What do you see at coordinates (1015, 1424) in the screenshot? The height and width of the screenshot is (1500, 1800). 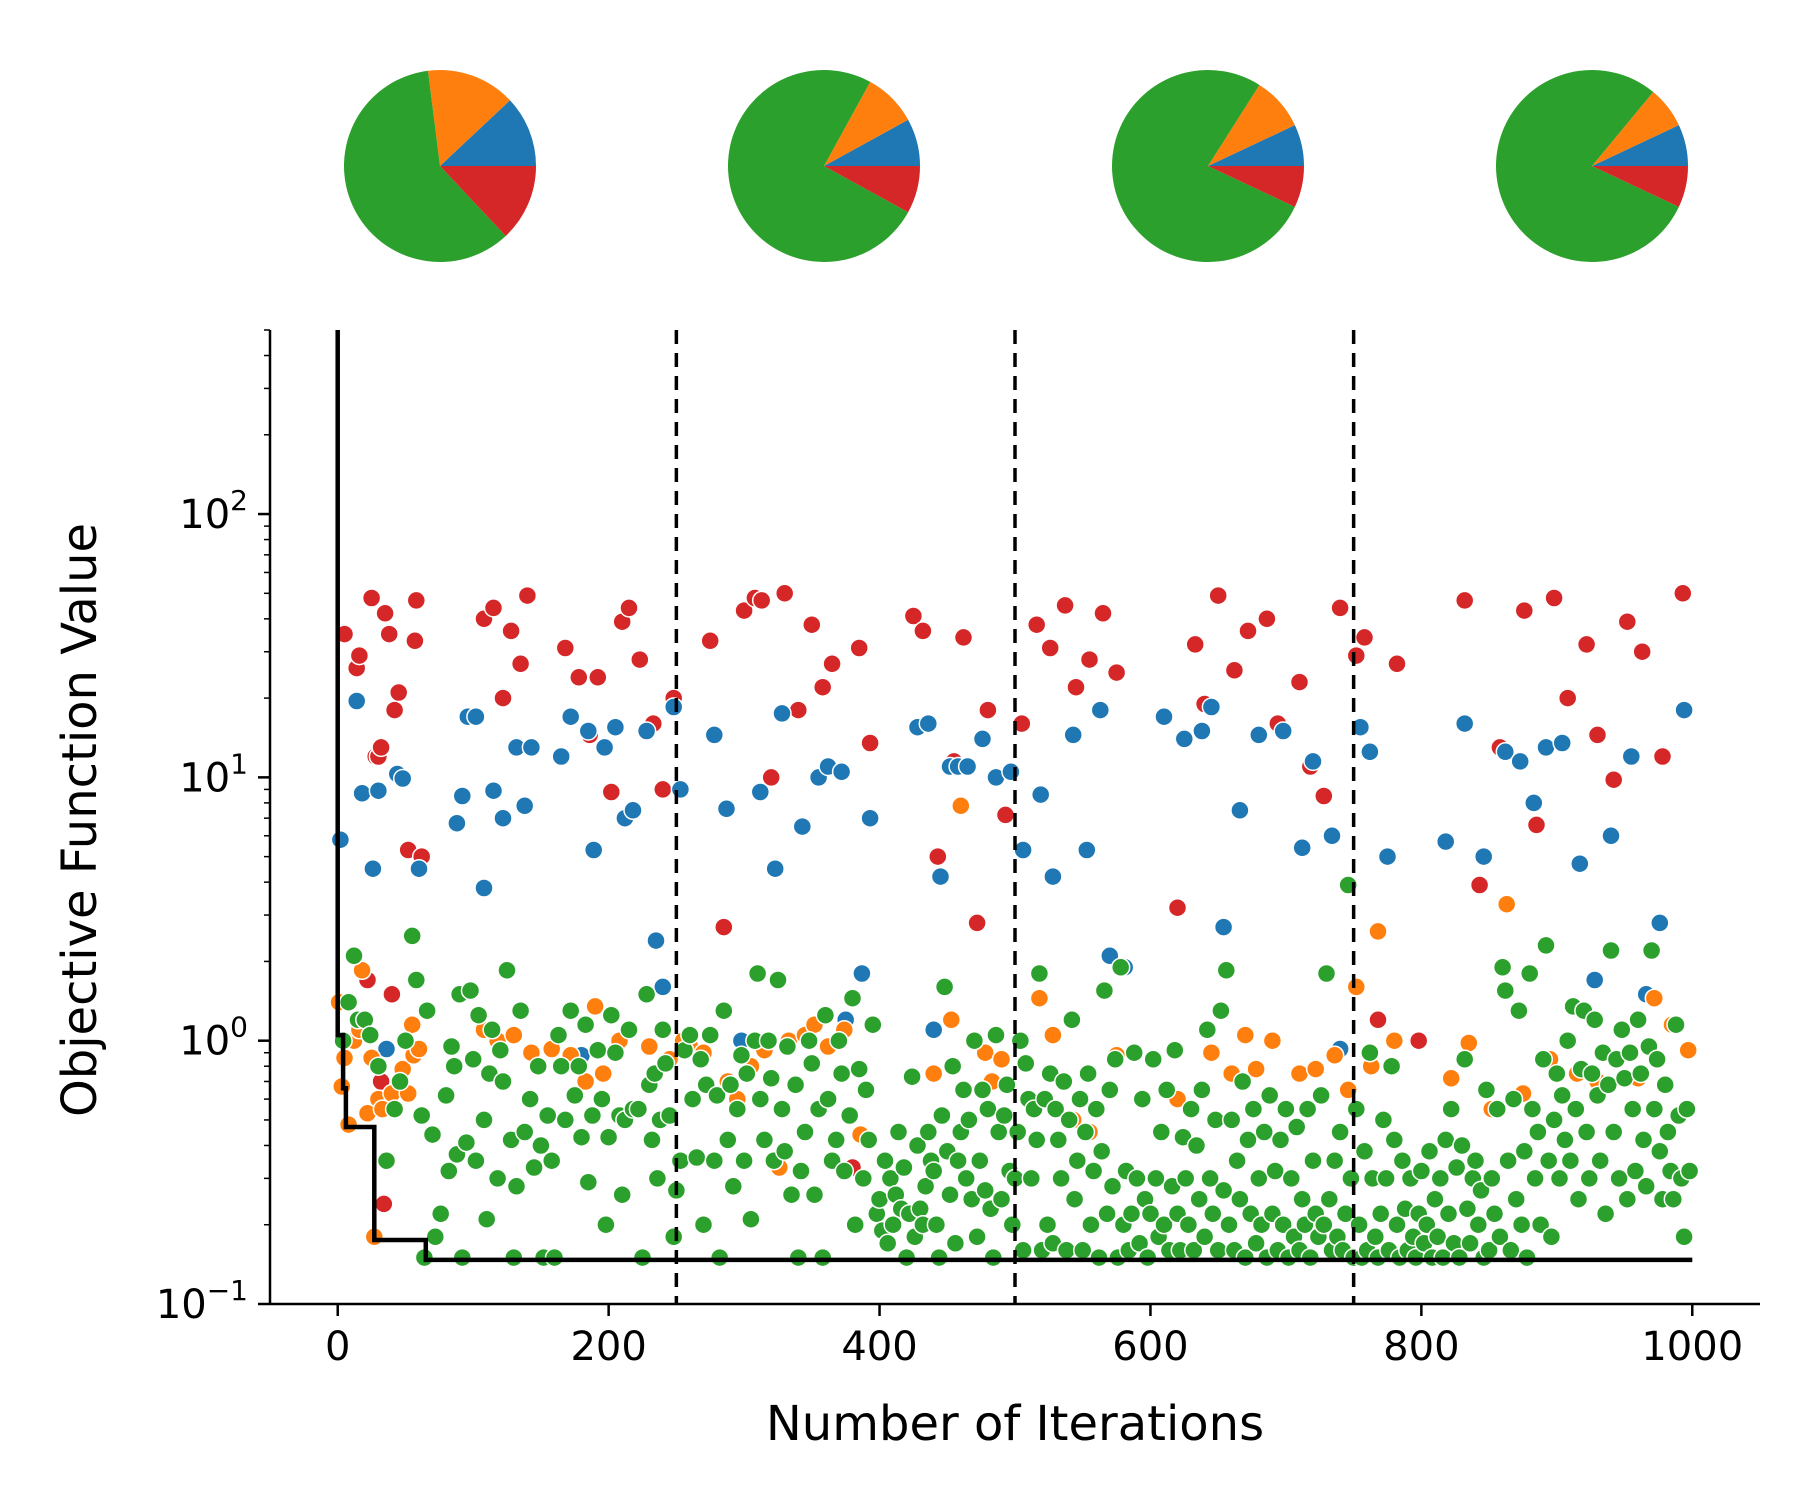 I see `x-axis-label: Number of Iterations` at bounding box center [1015, 1424].